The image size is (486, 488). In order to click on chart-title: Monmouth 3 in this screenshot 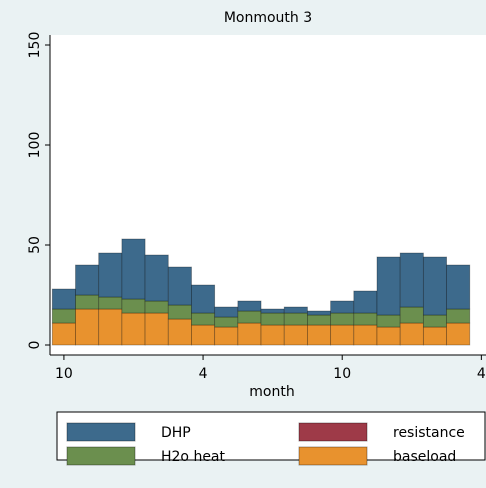, I will do `click(268, 18)`.